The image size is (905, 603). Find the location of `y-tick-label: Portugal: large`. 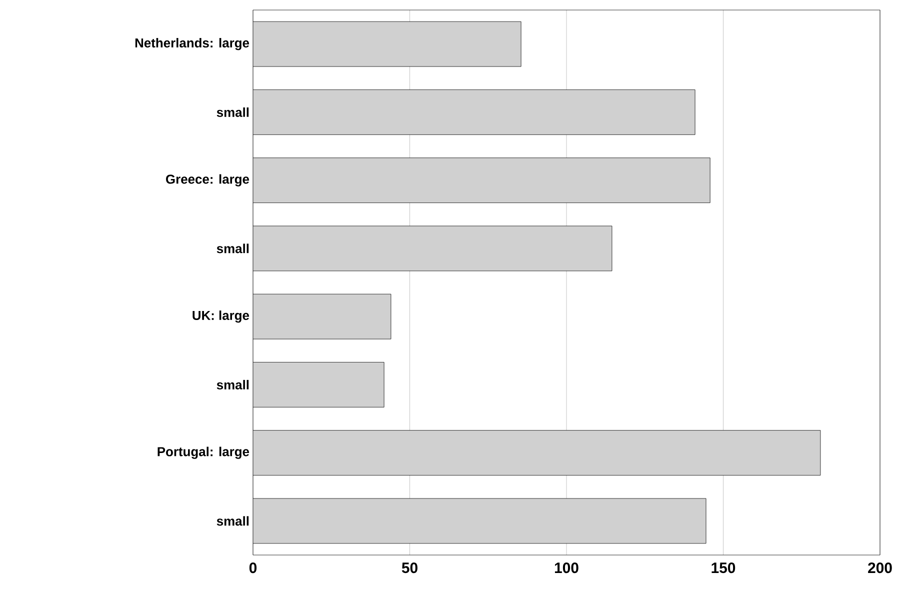

y-tick-label: Portugal: large is located at coordinates (204, 452).